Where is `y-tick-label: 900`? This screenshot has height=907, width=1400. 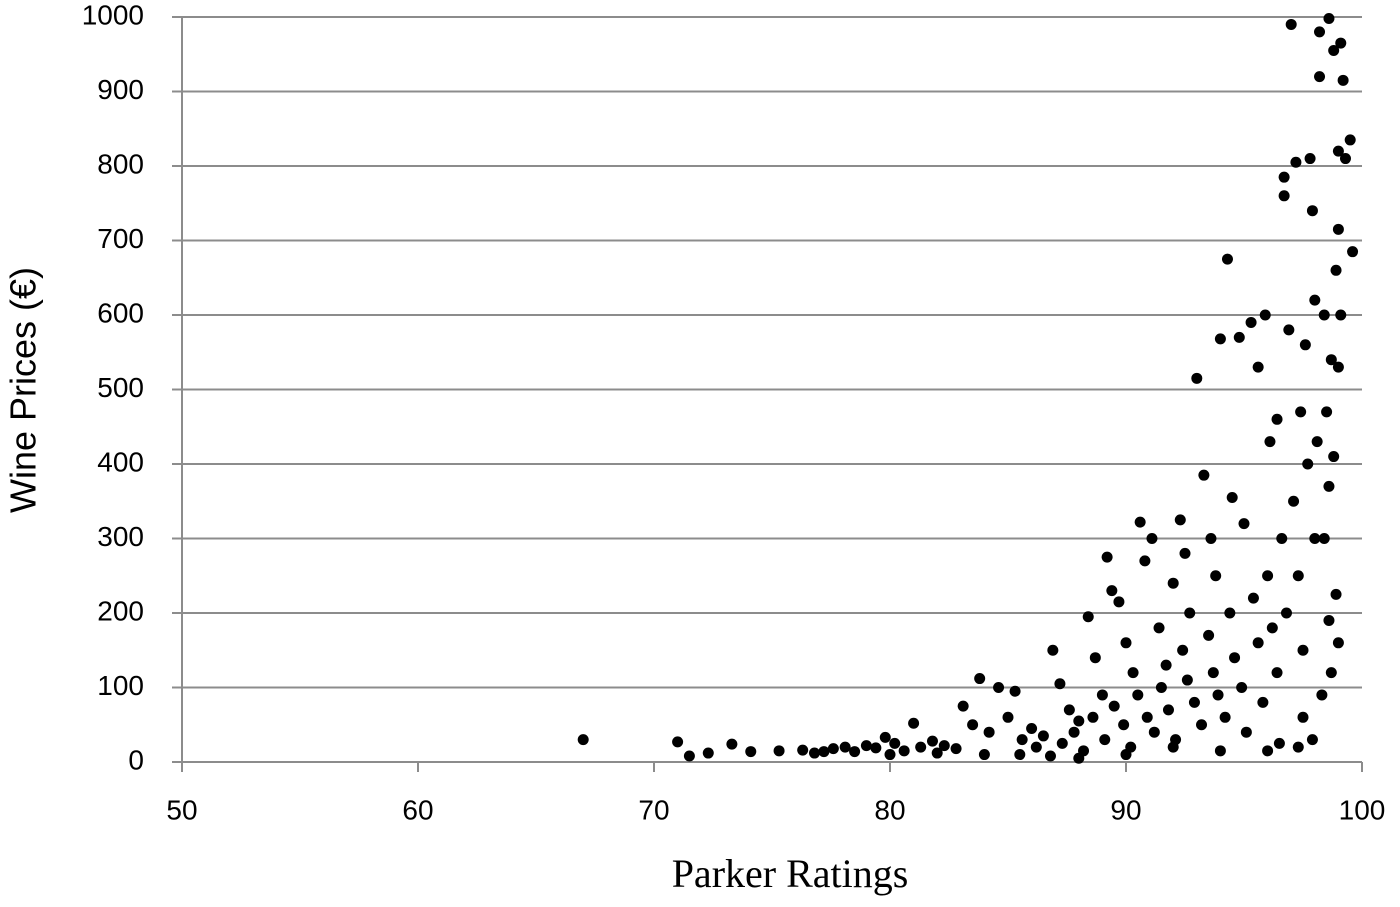 y-tick-label: 900 is located at coordinates (120, 89).